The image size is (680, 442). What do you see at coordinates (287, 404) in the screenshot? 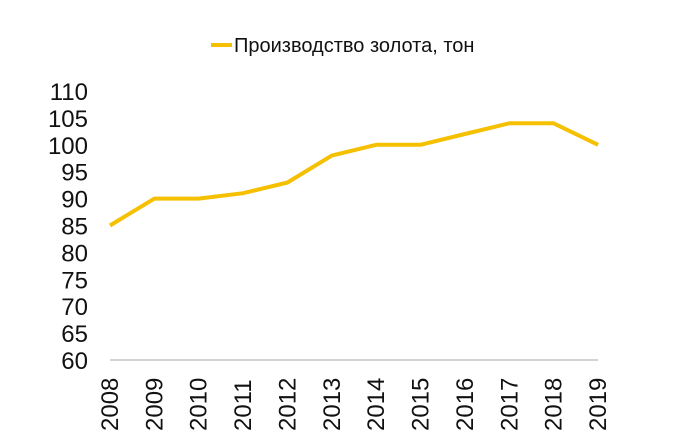
I see `x-tick-label: 2012` at bounding box center [287, 404].